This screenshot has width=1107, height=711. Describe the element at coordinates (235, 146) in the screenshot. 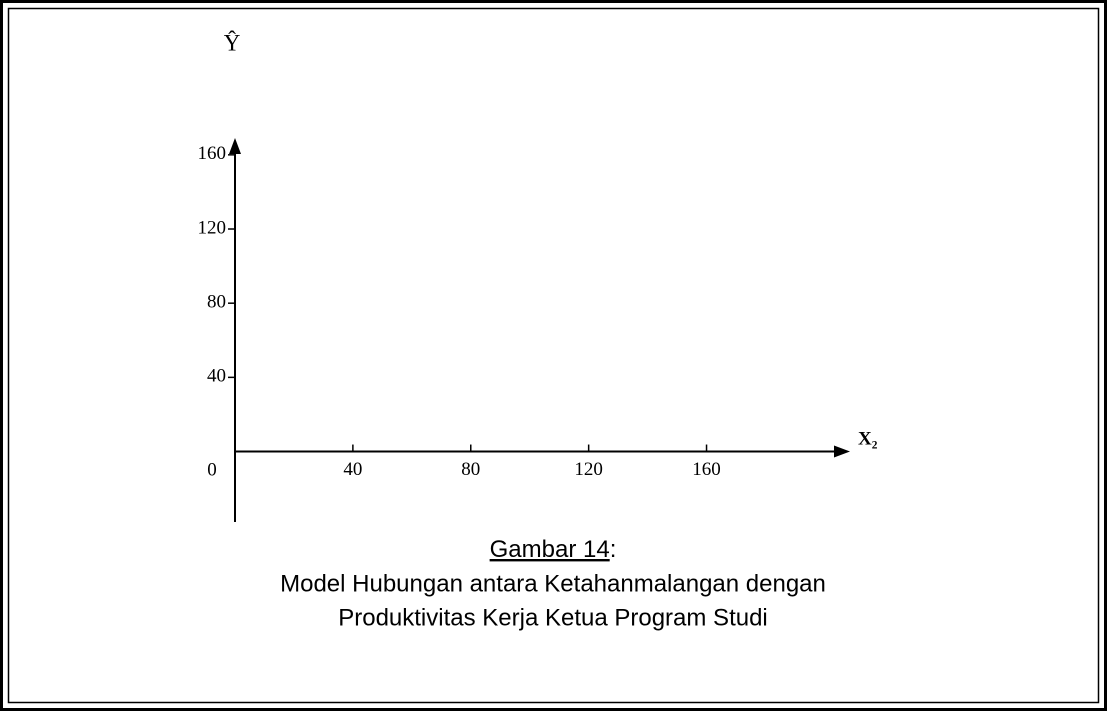

I see `y-axis-arrow` at that location.